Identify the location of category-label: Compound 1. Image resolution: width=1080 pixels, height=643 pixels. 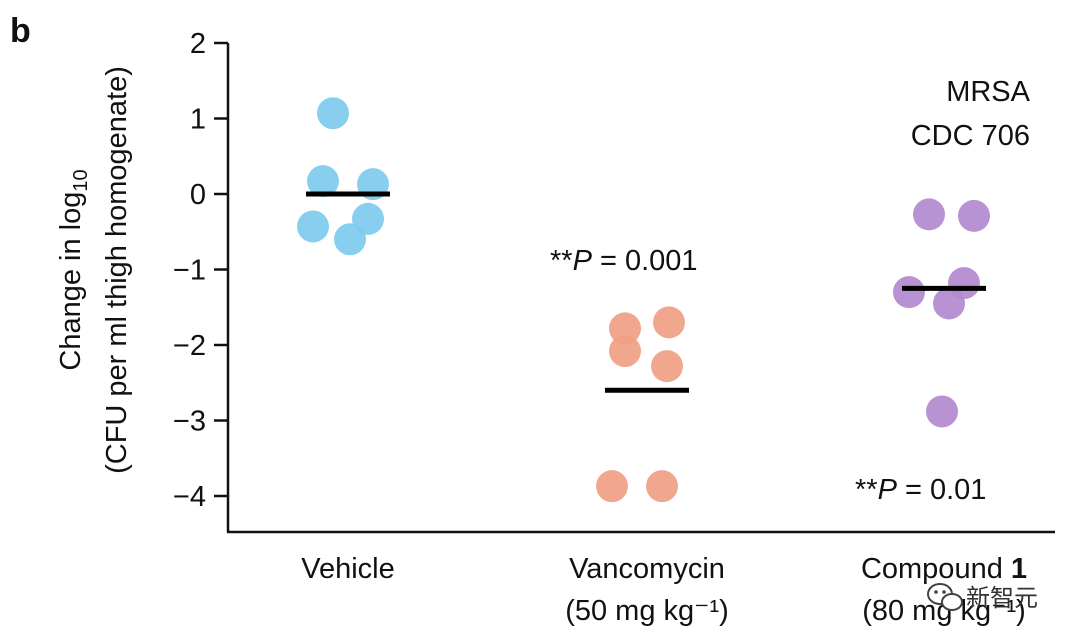
(944, 569).